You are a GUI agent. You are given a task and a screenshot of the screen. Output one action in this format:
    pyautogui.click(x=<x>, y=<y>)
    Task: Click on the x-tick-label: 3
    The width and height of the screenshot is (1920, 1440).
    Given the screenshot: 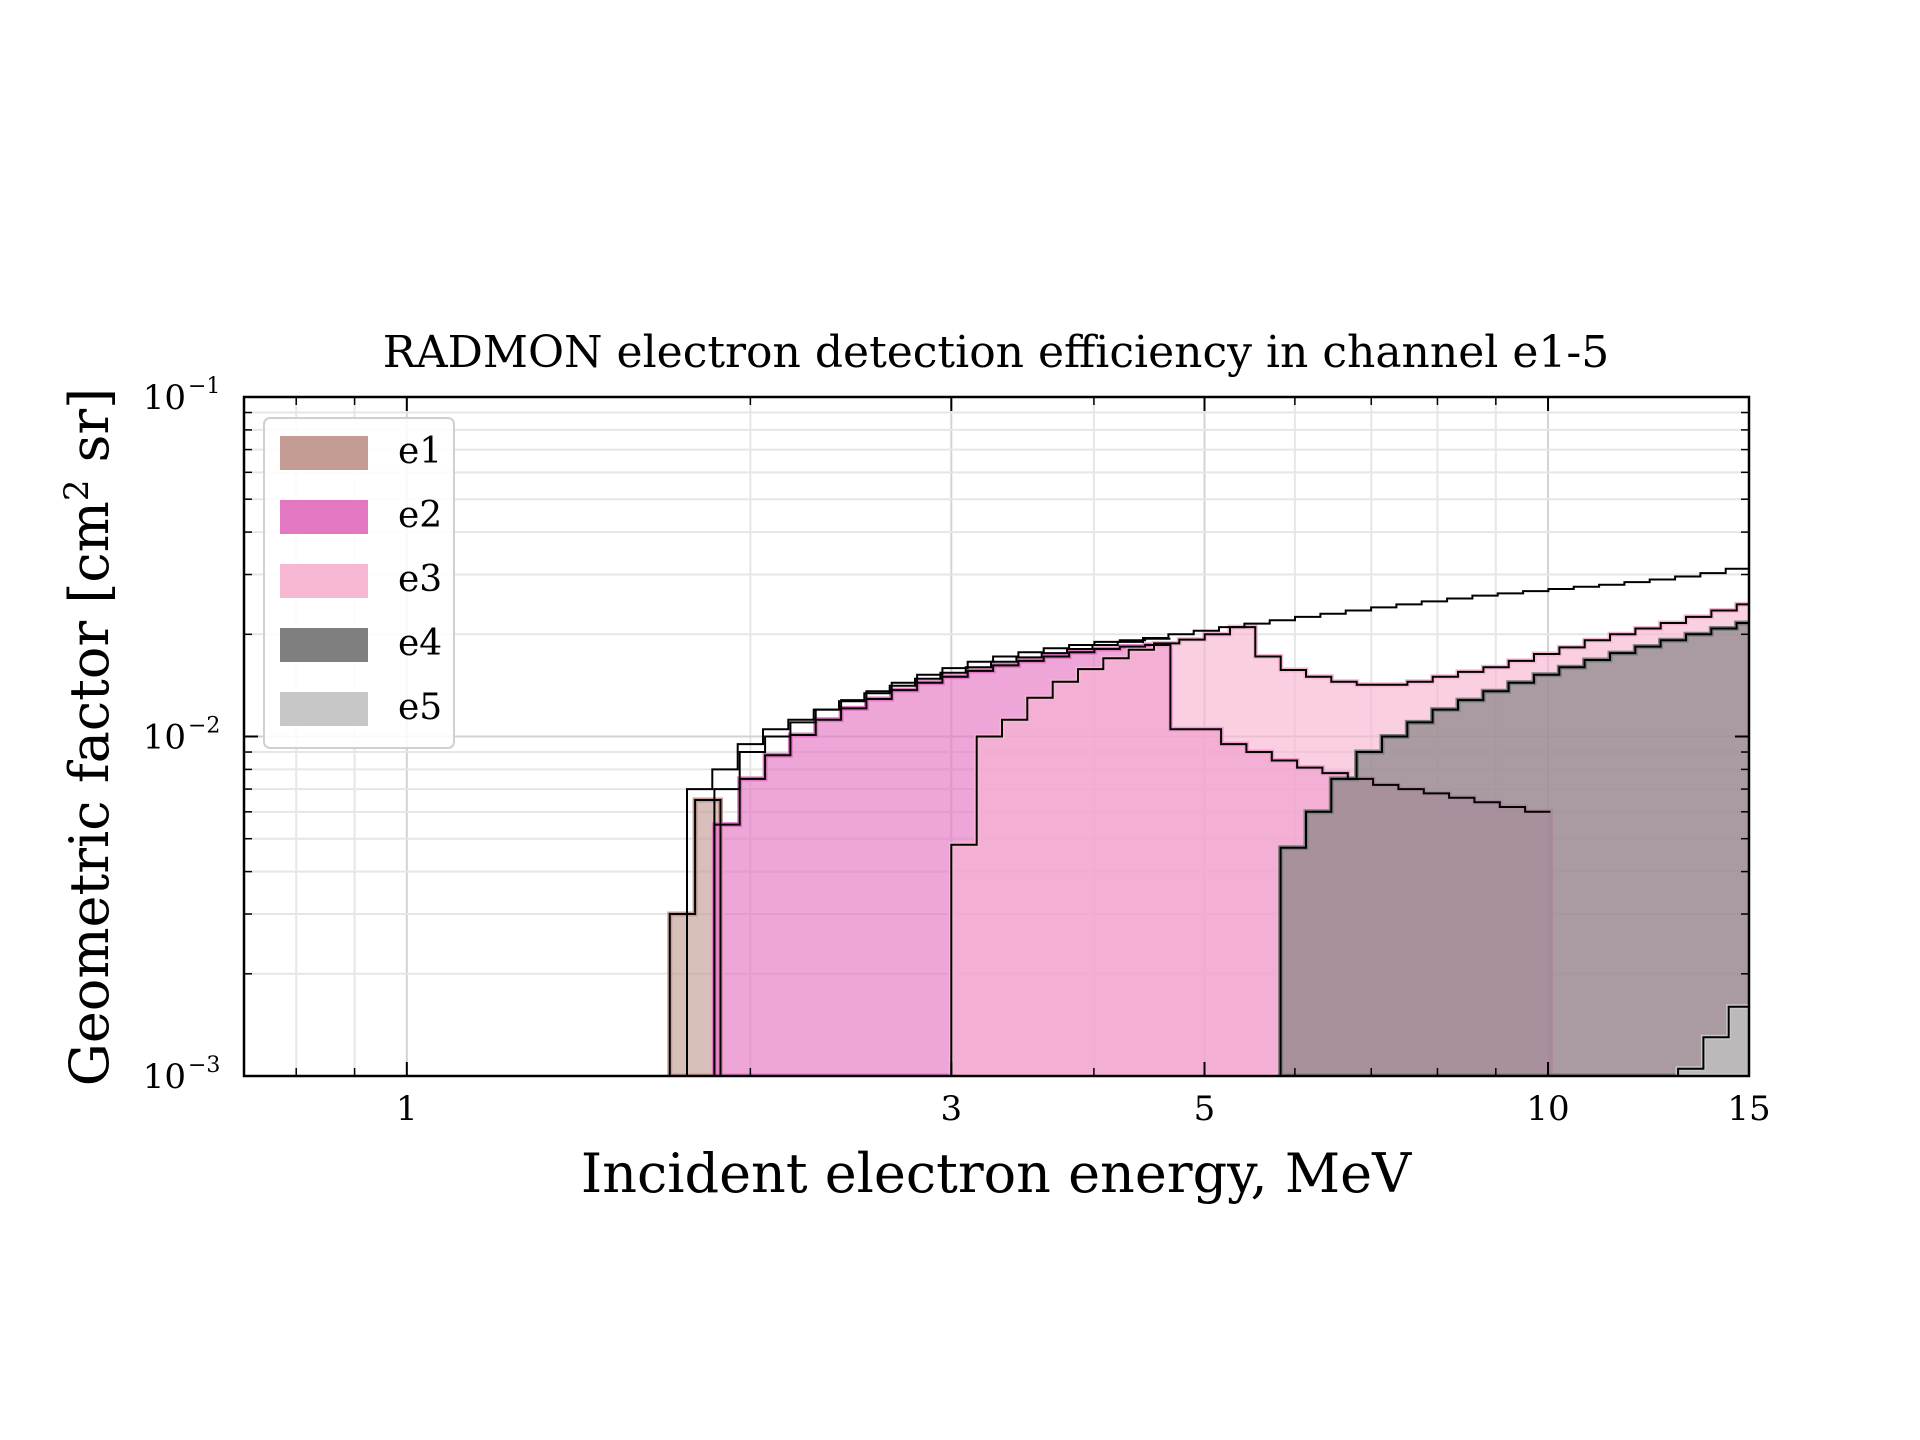 What is the action you would take?
    pyautogui.click(x=951, y=1109)
    